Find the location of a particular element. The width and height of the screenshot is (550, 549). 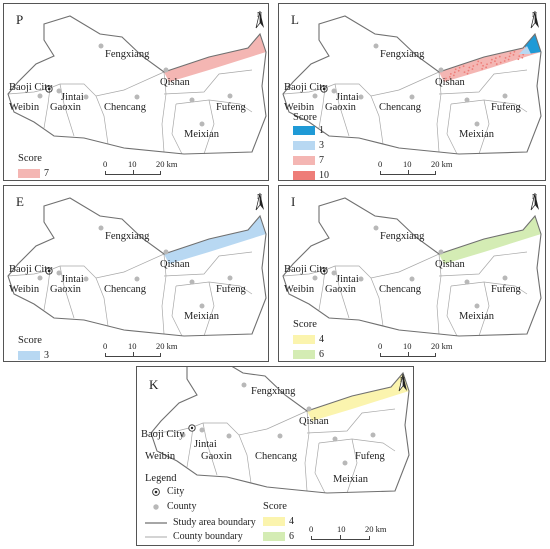

legend-item: 7 is located at coordinates (33, 173).